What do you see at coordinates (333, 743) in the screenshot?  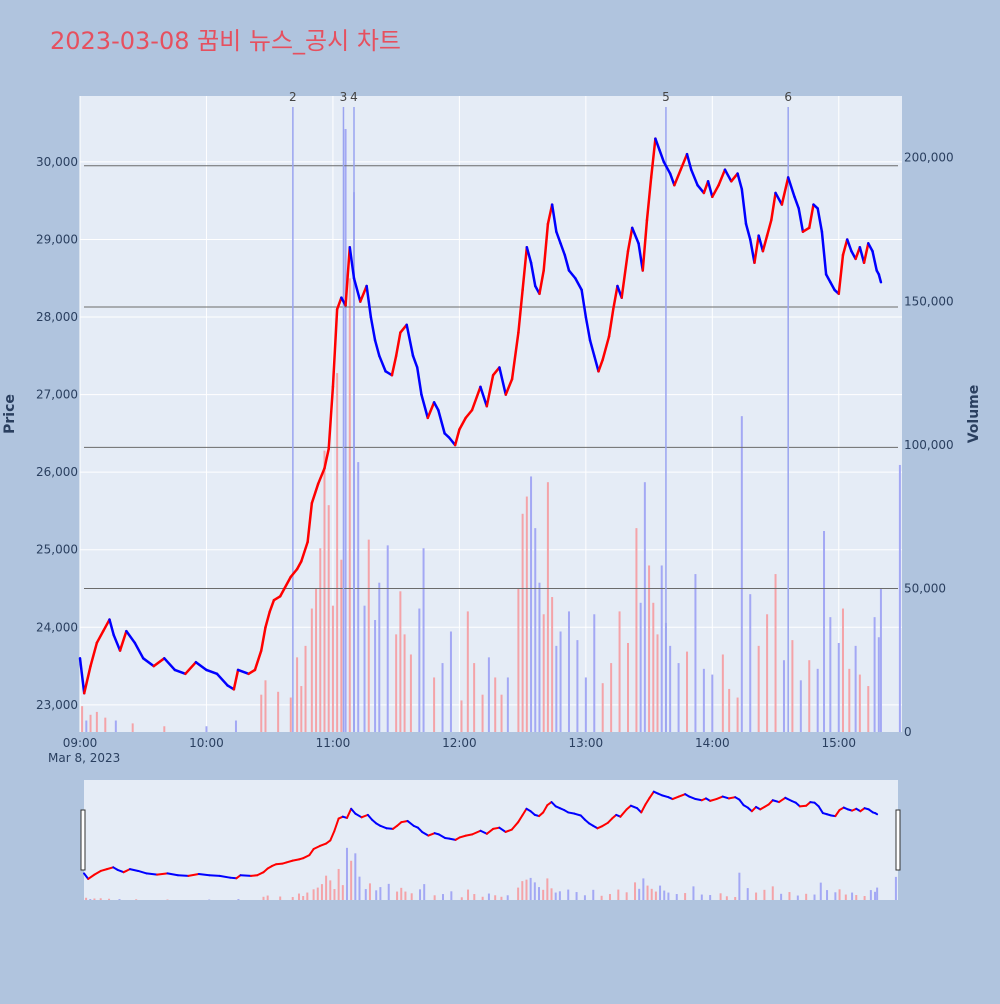 I see `x-tick-label: 11:00` at bounding box center [333, 743].